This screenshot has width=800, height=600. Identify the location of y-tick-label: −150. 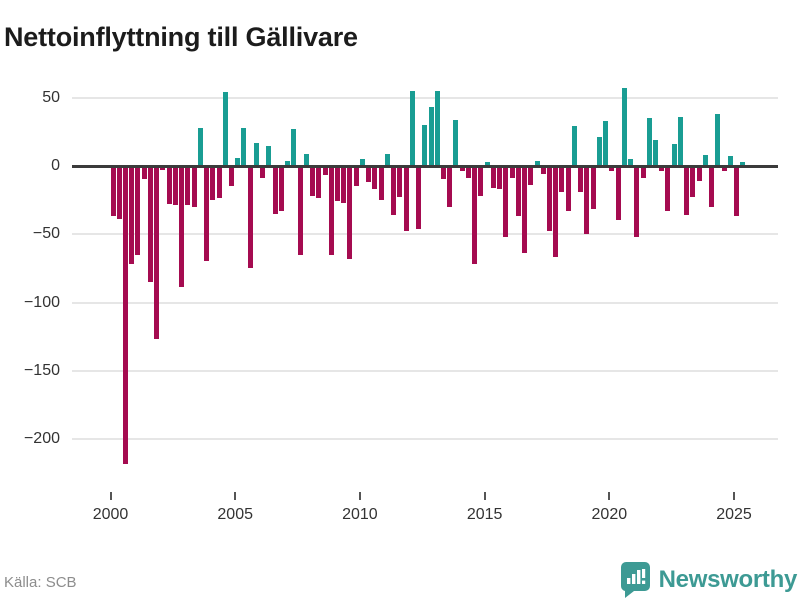
(41, 370).